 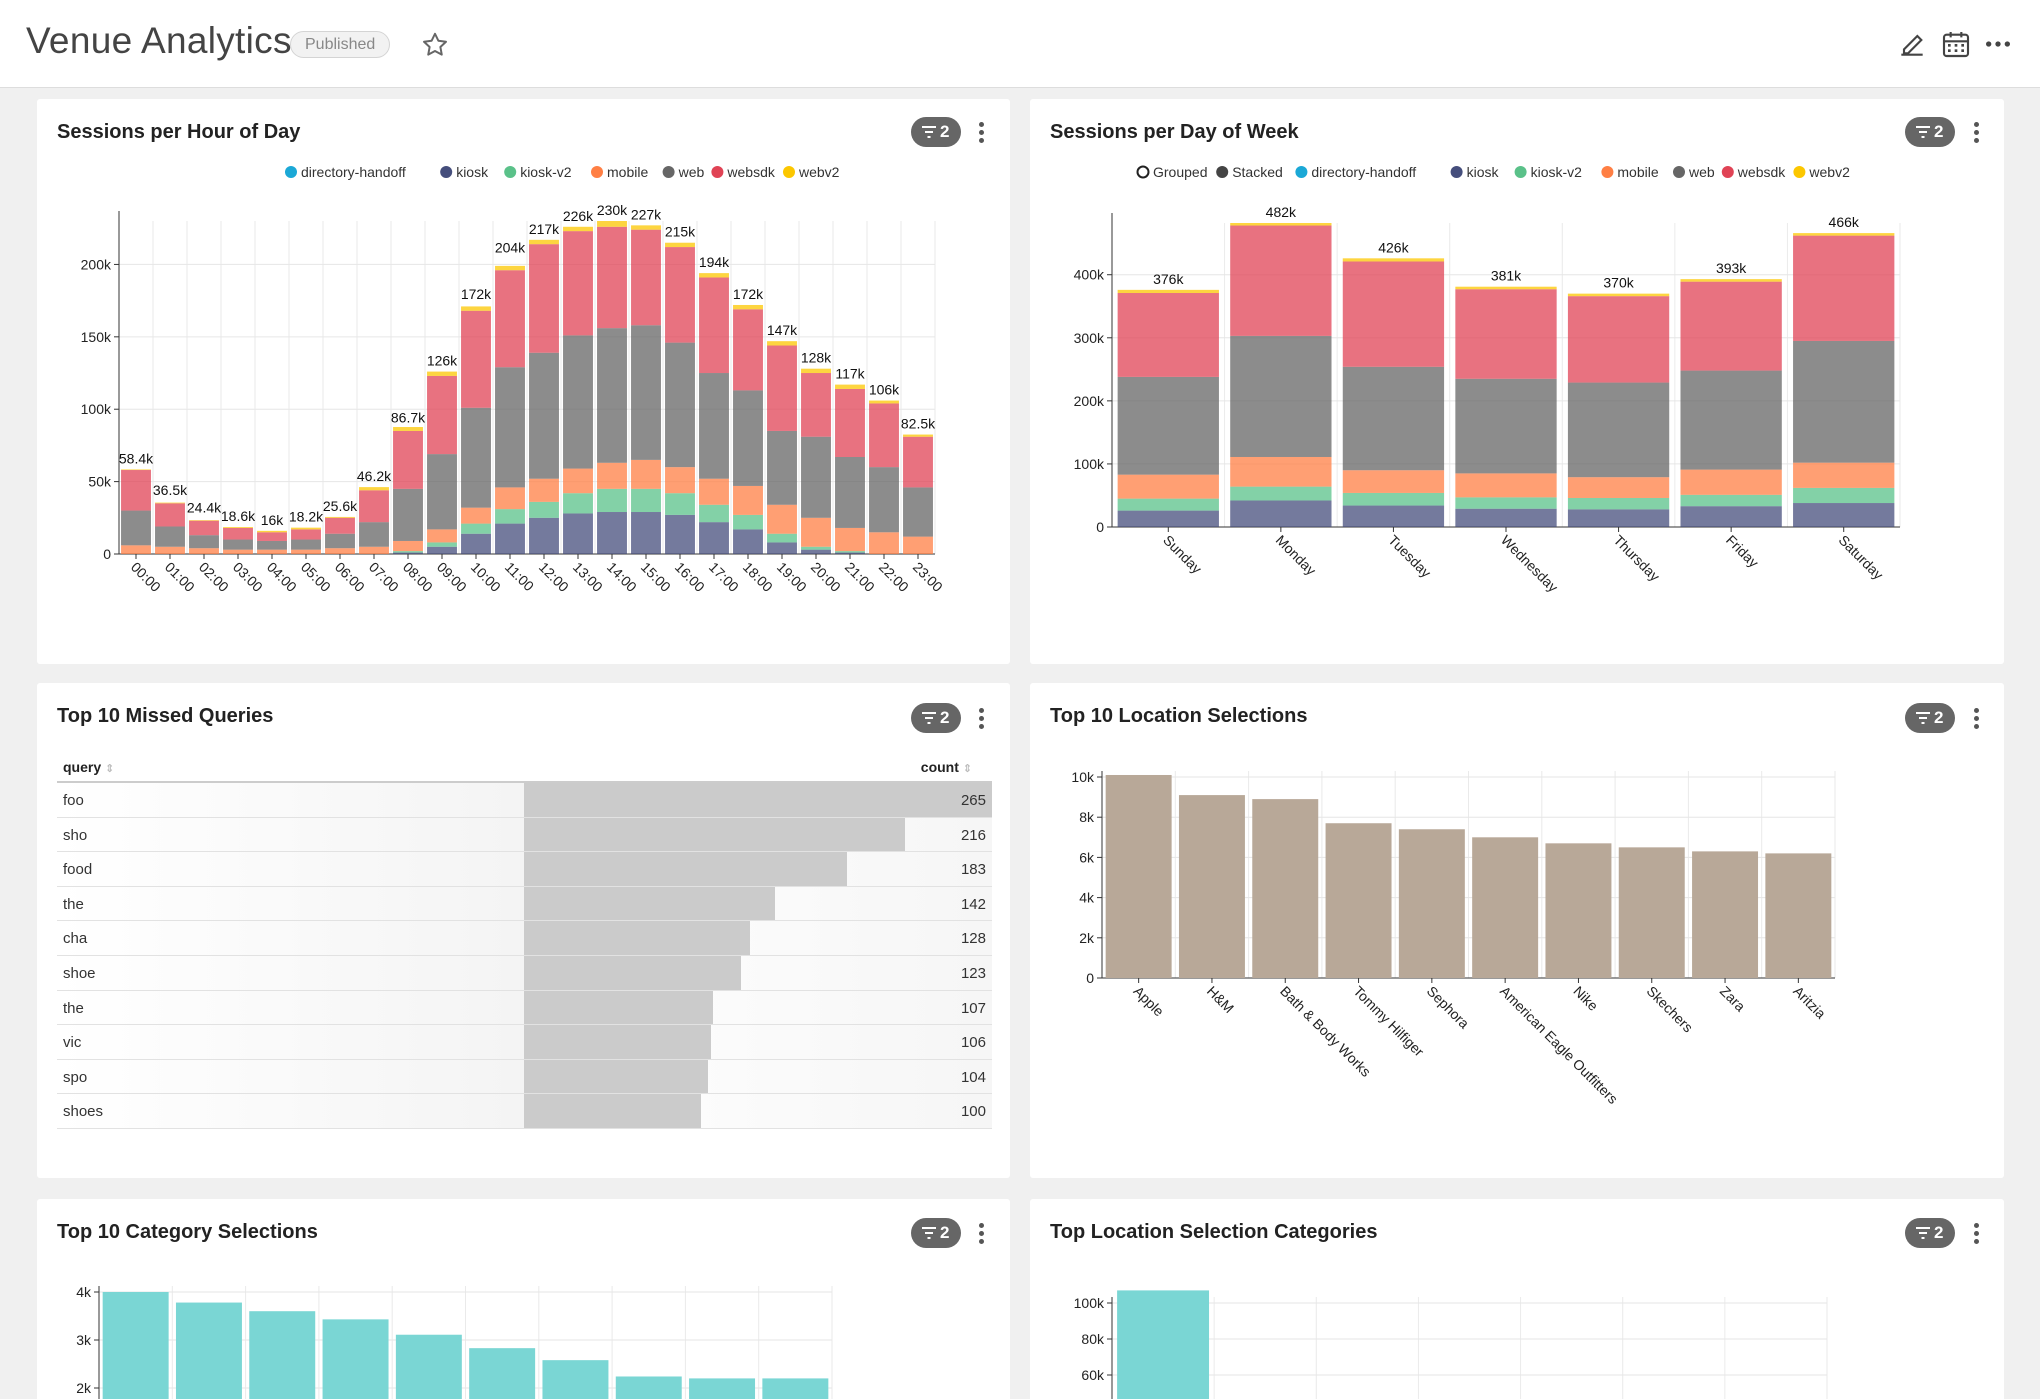 What do you see at coordinates (627, 172) in the screenshot?
I see `legend-label: mobile` at bounding box center [627, 172].